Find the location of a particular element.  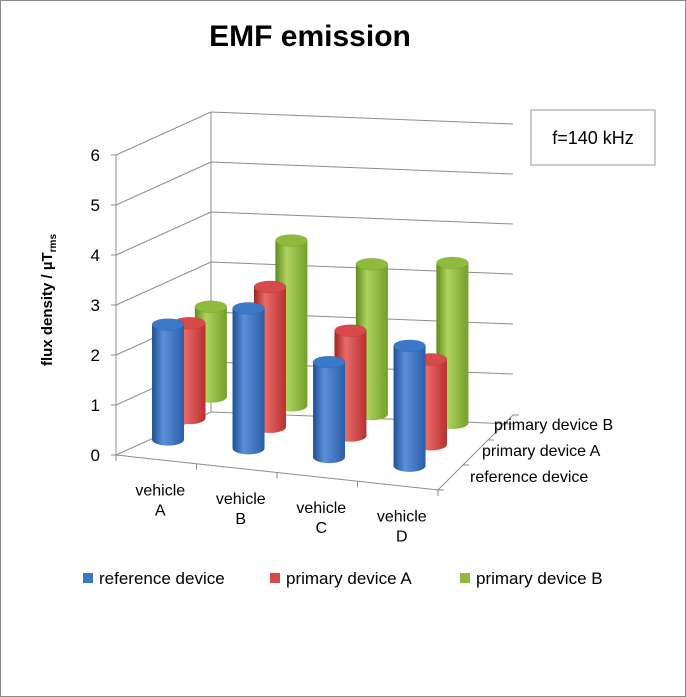

category-label-line: B is located at coordinates (240, 519).